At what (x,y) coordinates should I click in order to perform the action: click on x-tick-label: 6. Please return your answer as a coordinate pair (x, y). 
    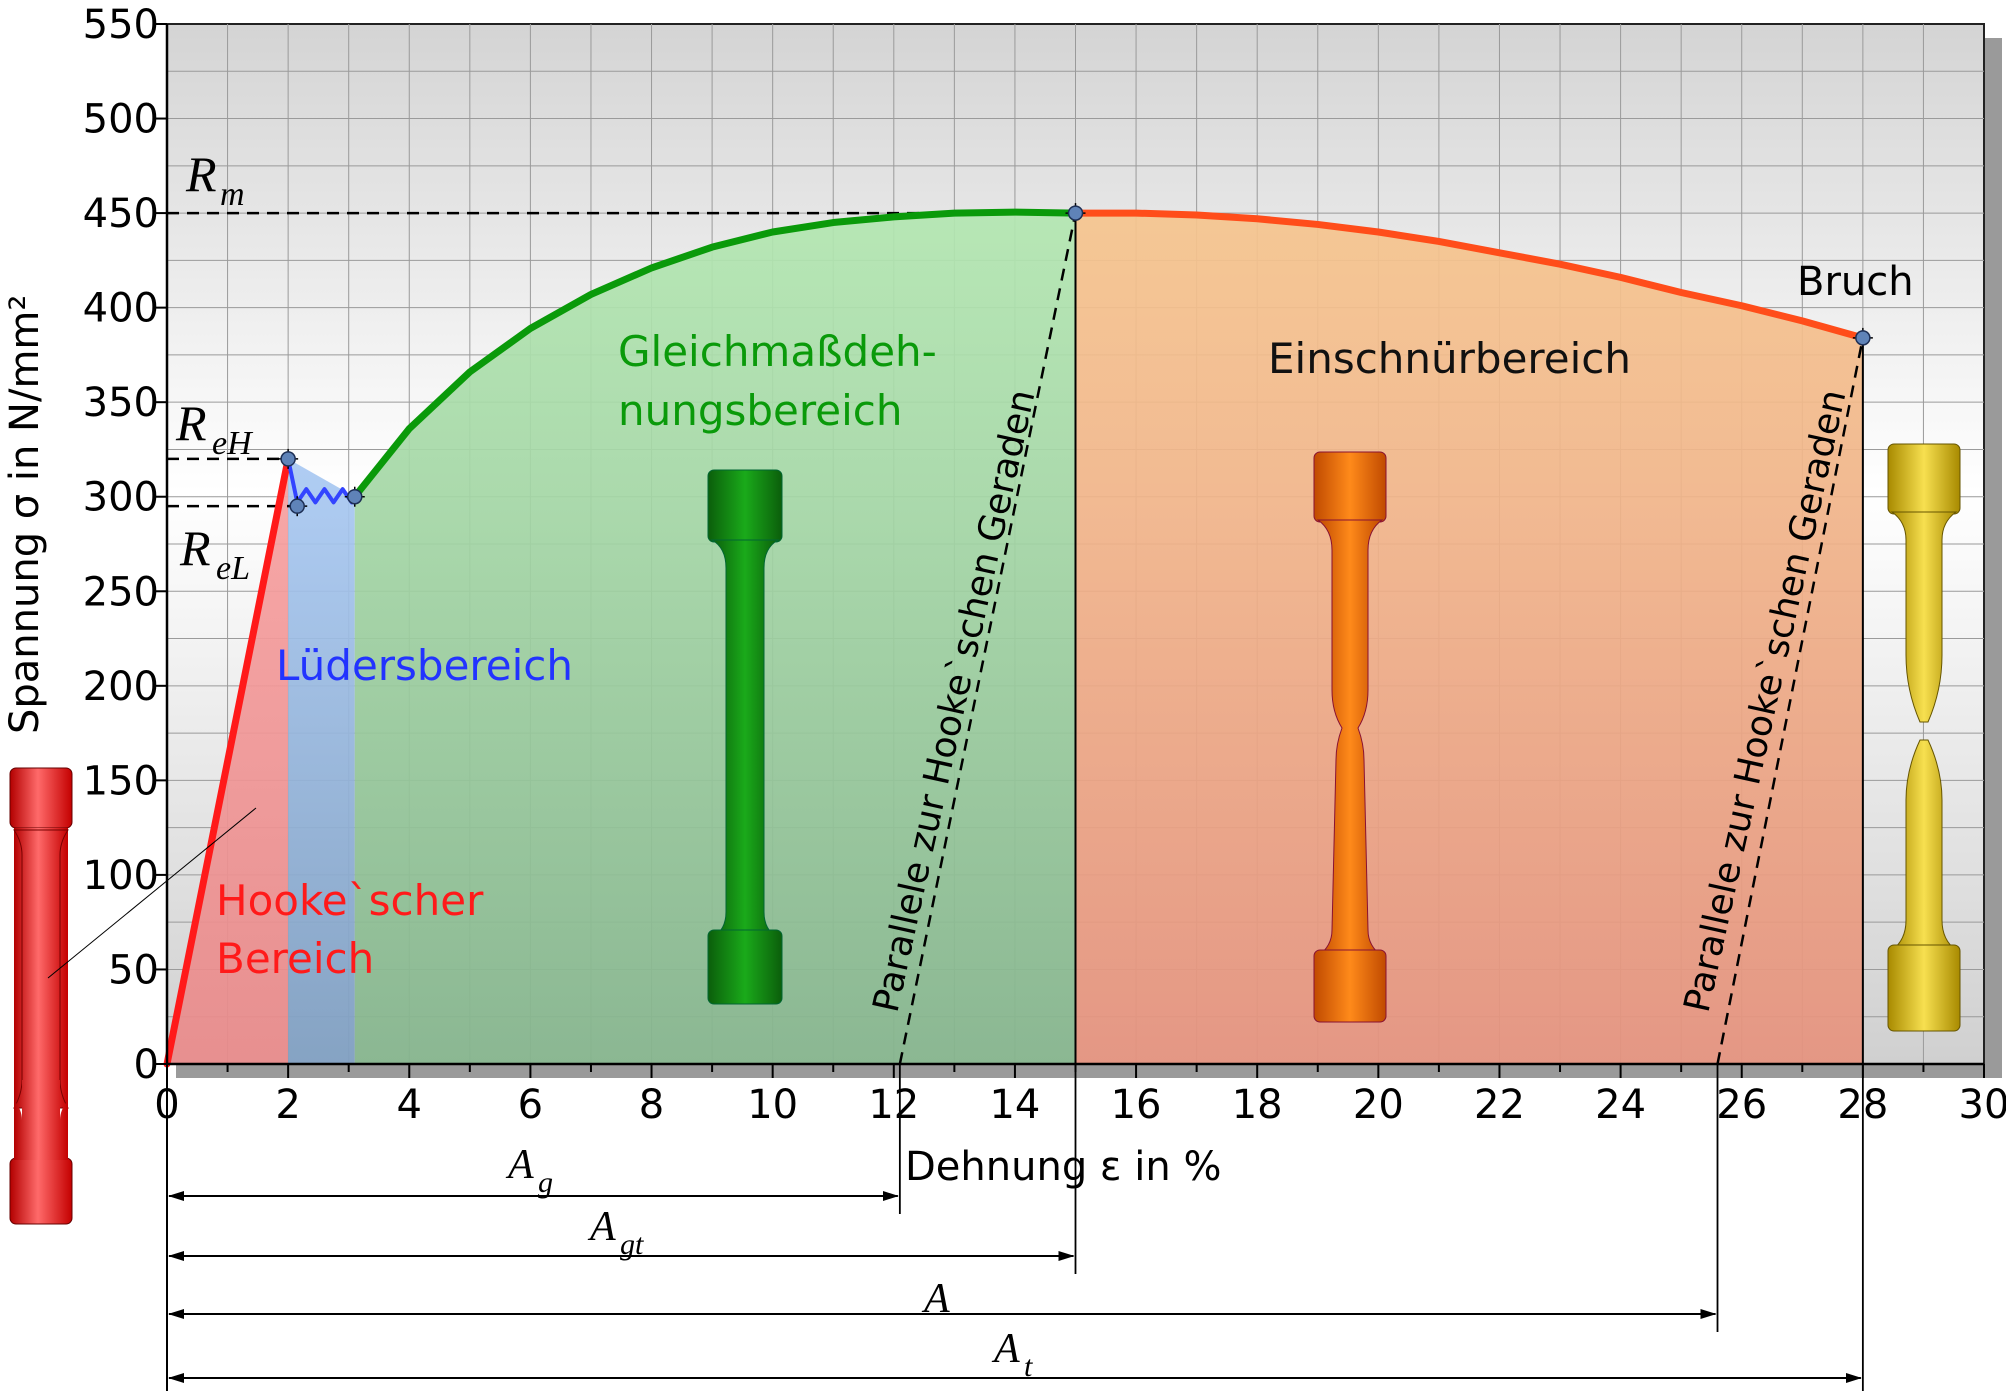
    Looking at the image, I should click on (530, 1105).